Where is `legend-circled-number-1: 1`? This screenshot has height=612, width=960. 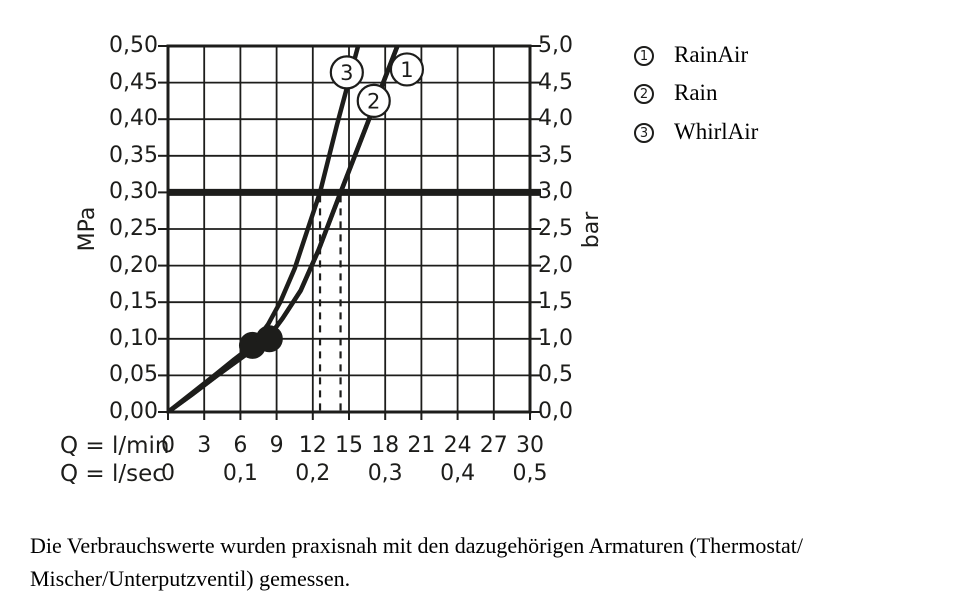 legend-circled-number-1: 1 is located at coordinates (644, 56).